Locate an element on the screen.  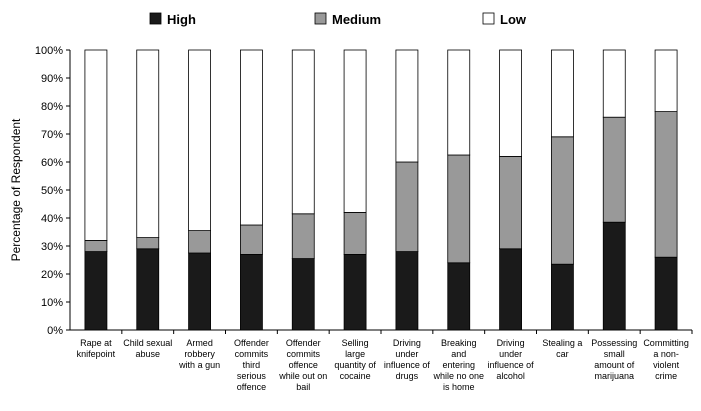
y-tick-label: 20% is located at coordinates (52, 275).